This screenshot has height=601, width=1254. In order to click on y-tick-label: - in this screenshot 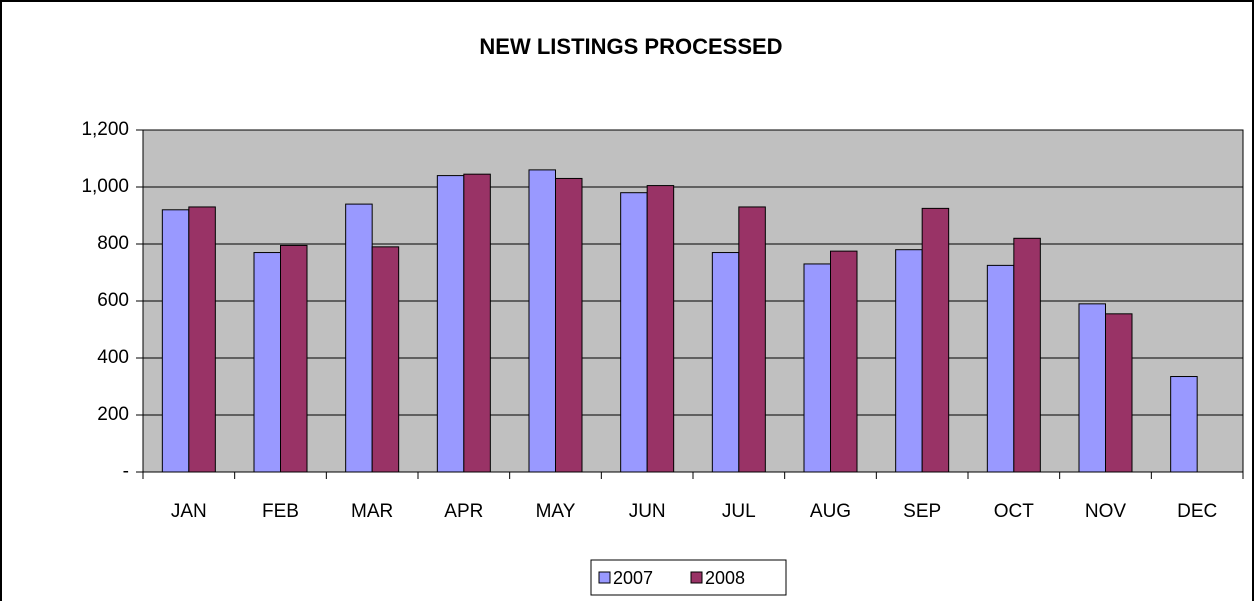, I will do `click(126, 471)`.